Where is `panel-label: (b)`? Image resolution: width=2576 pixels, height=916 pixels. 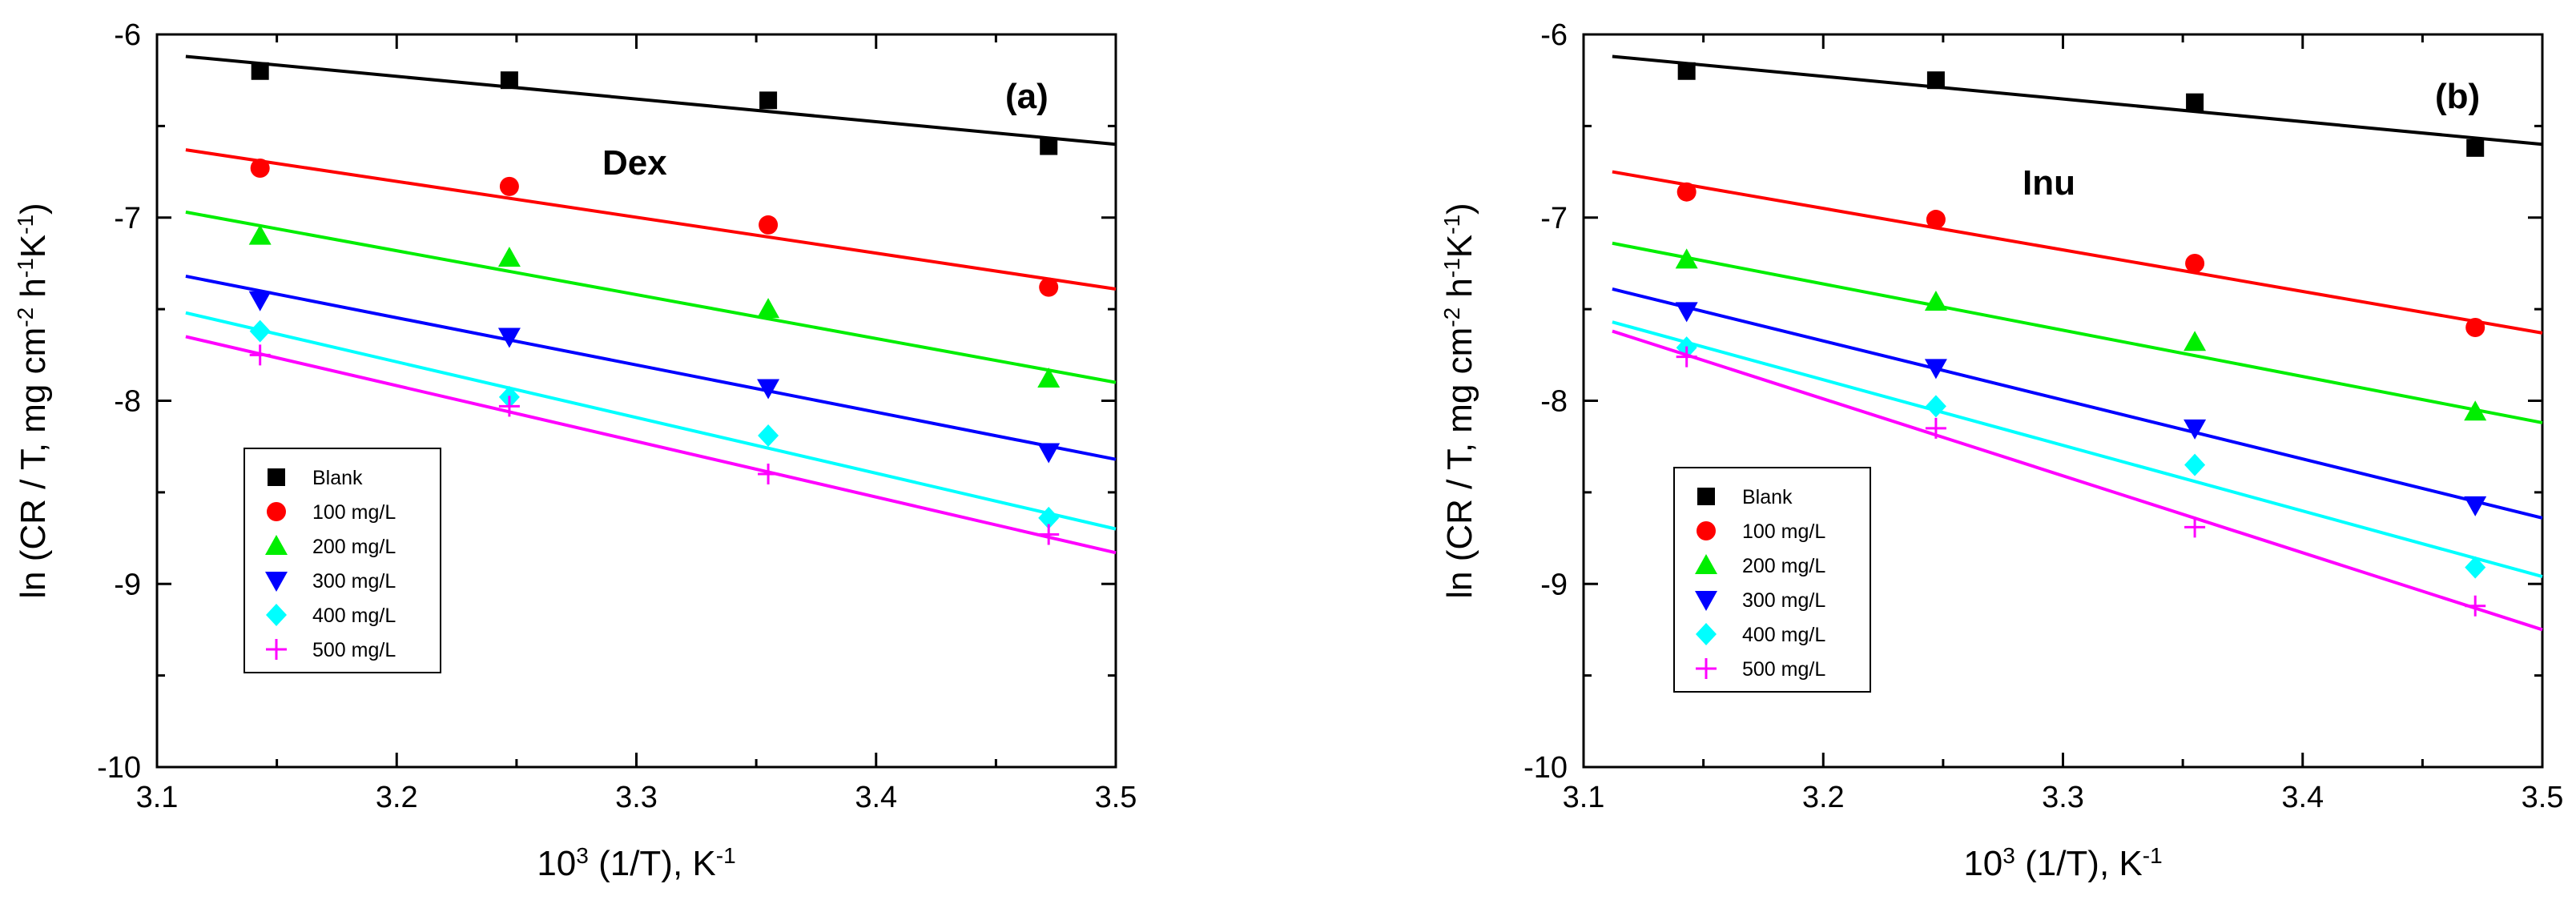 panel-label: (b) is located at coordinates (2457, 96).